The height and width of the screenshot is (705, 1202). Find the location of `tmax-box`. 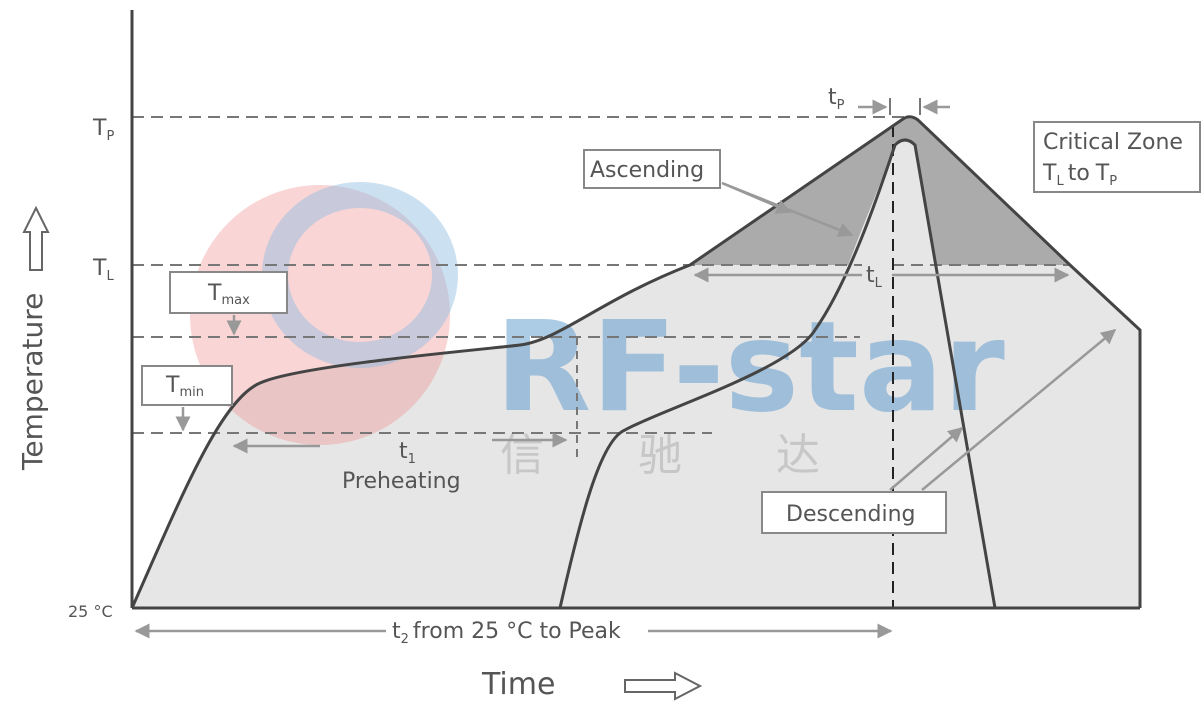

tmax-box is located at coordinates (228, 292).